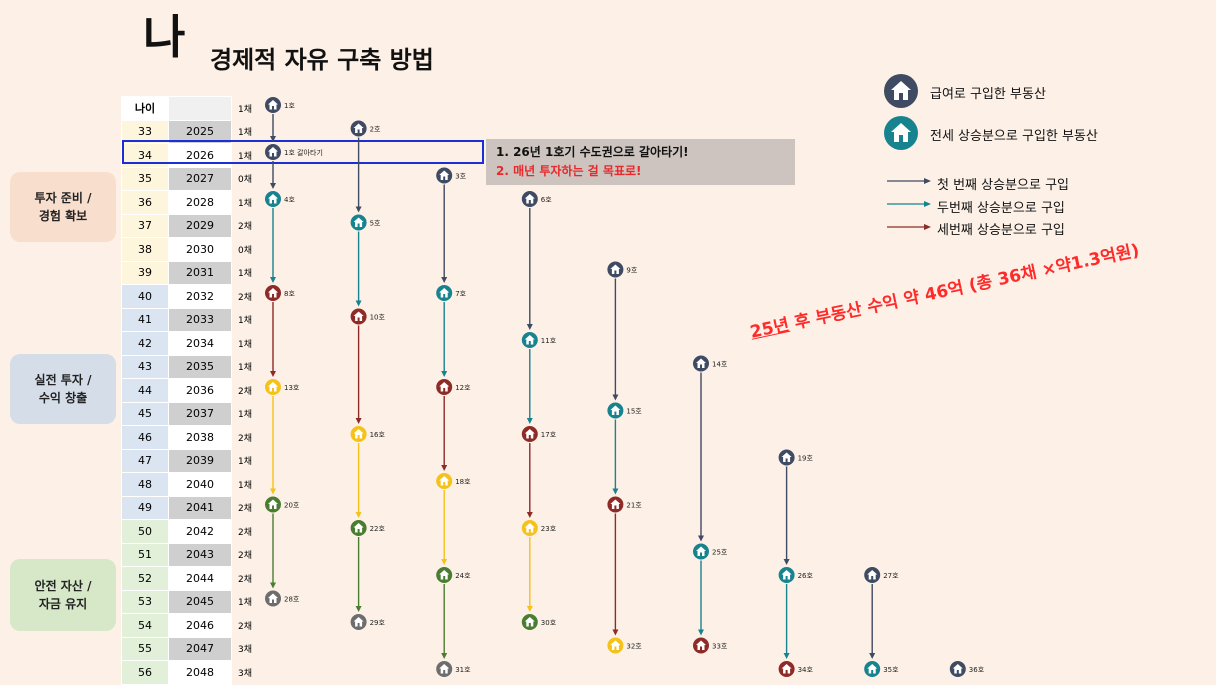  What do you see at coordinates (451, 175) in the screenshot?
I see `house-marker: 3호` at bounding box center [451, 175].